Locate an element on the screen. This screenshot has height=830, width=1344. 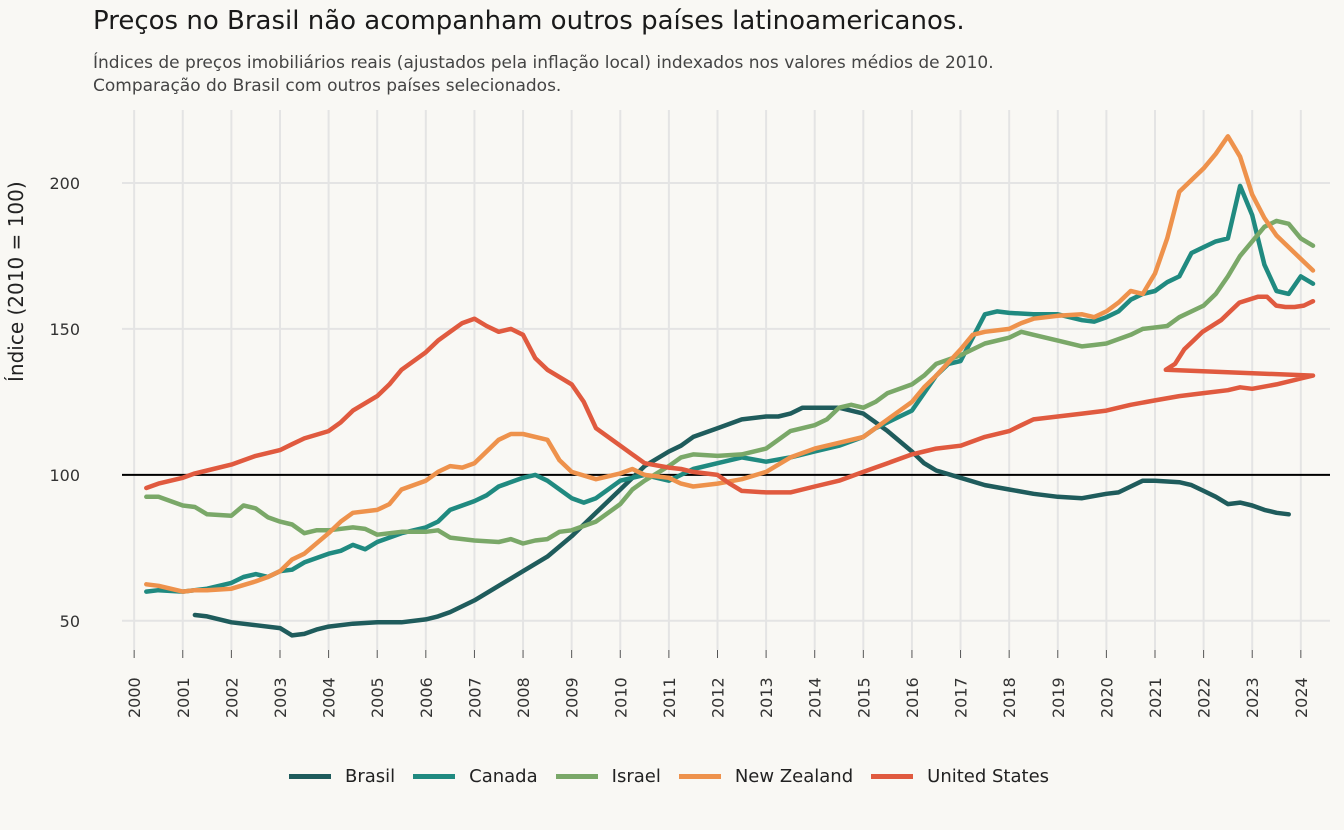
legend-item: Canada is located at coordinates (478, 776).